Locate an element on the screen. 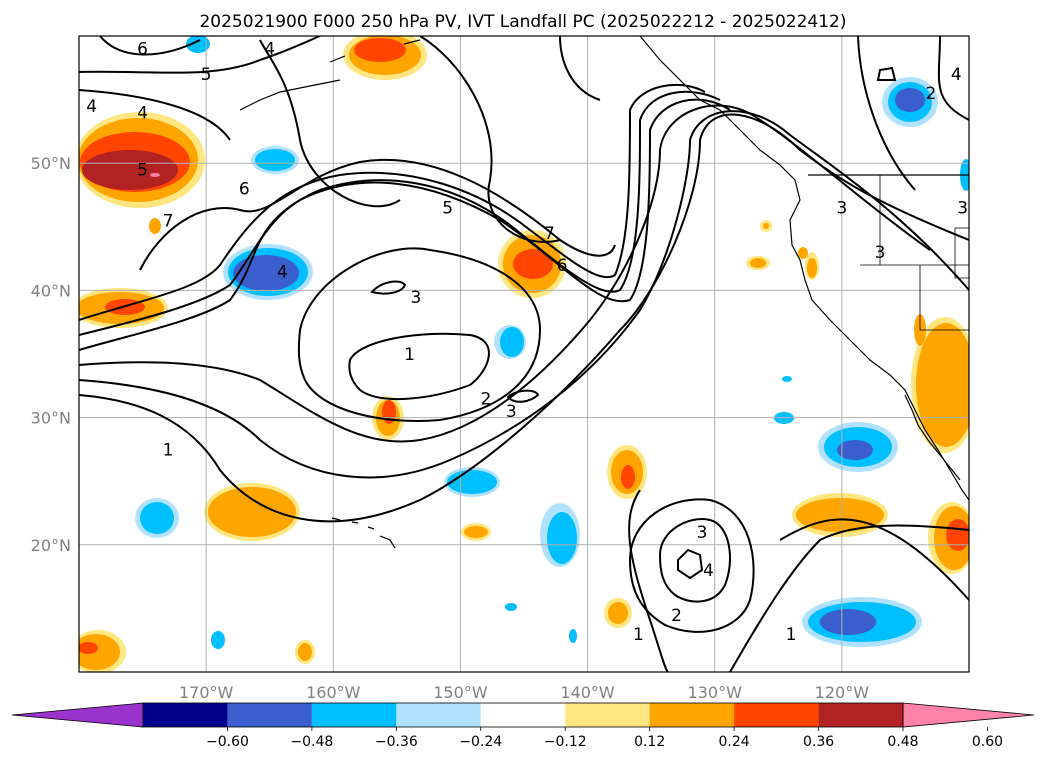 The width and height of the screenshot is (1047, 765). hawaii-islands is located at coordinates (363, 533).